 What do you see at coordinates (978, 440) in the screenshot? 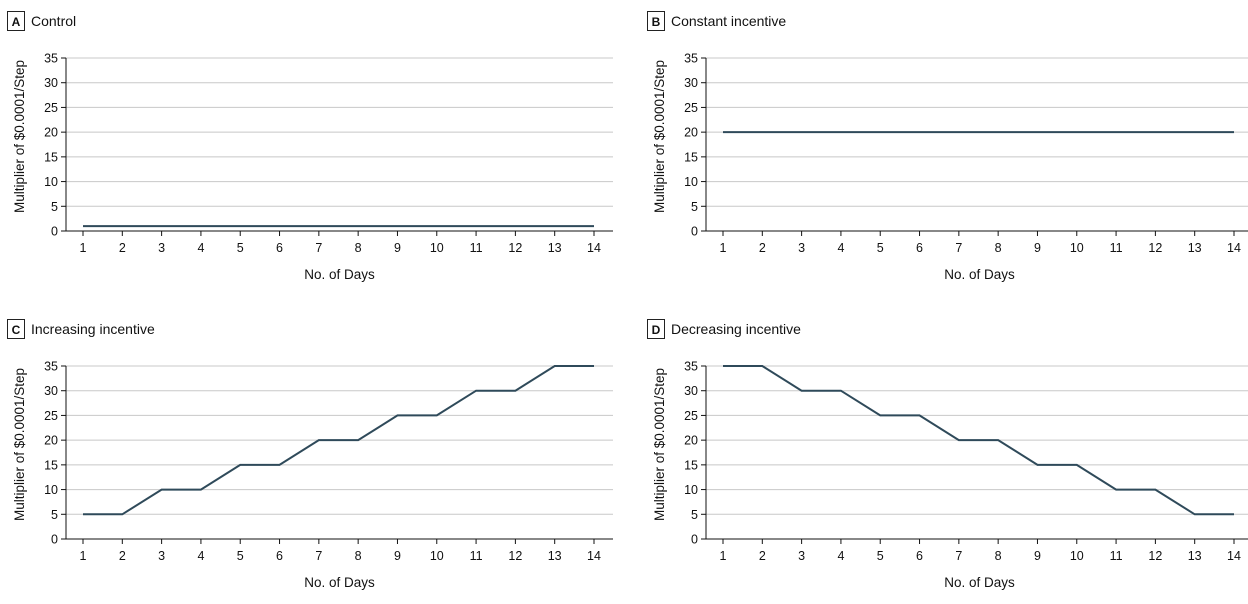
I see `series-line` at bounding box center [978, 440].